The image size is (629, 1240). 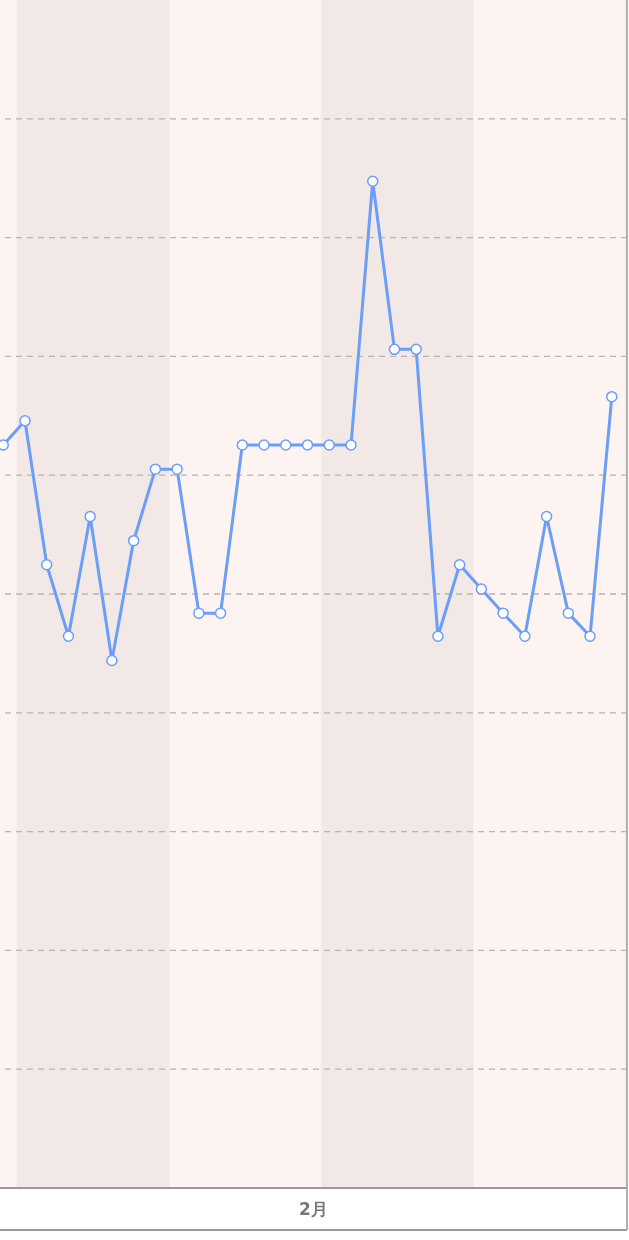 I want to click on xlabel: 2月, so click(x=313, y=1209).